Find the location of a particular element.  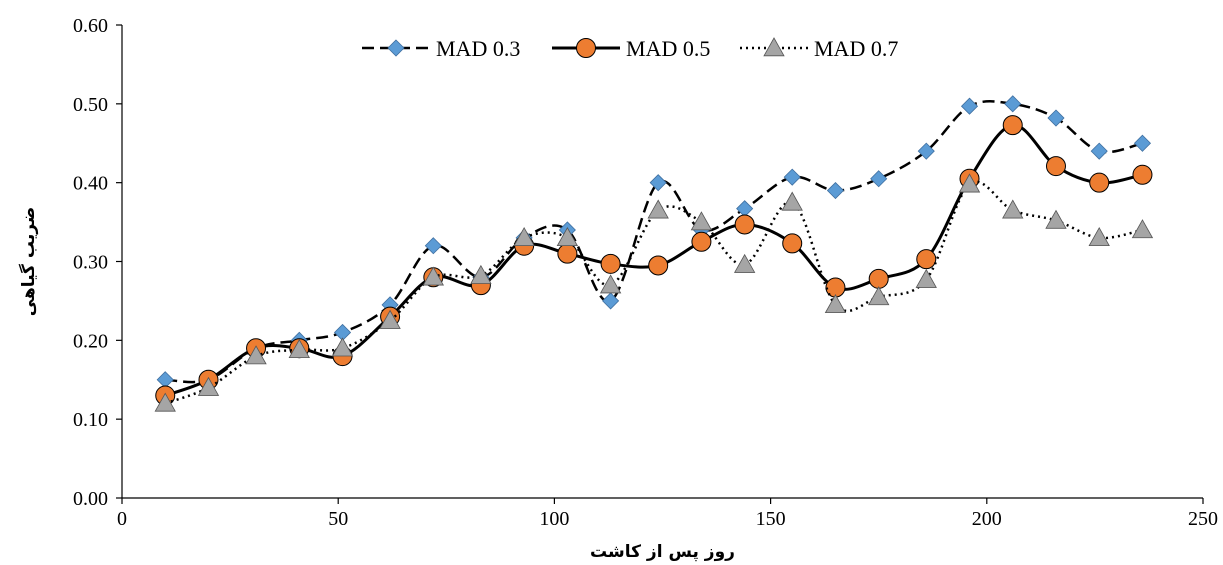

x-tick-label: 100 is located at coordinates (554, 519).